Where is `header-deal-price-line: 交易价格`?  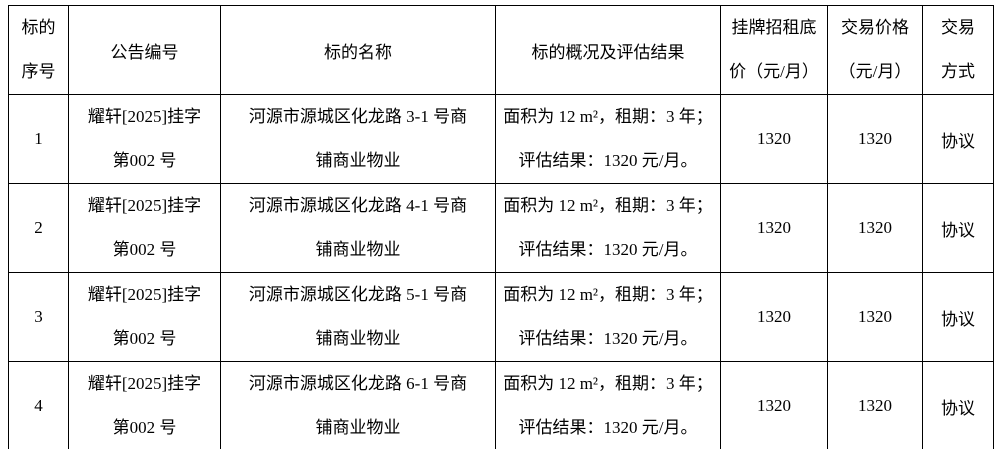 header-deal-price-line: 交易价格 is located at coordinates (875, 27).